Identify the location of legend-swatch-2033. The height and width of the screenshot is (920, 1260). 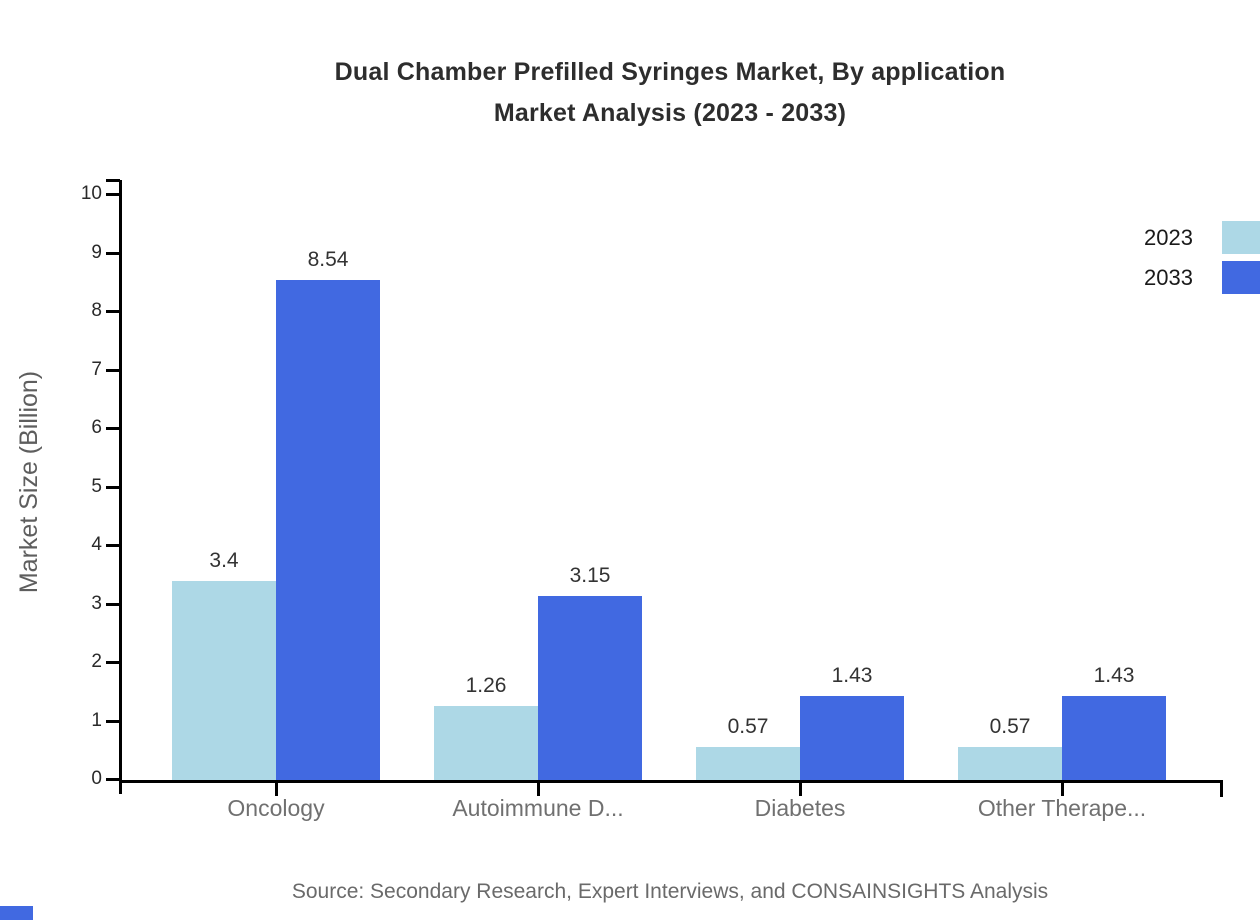
(1241, 277).